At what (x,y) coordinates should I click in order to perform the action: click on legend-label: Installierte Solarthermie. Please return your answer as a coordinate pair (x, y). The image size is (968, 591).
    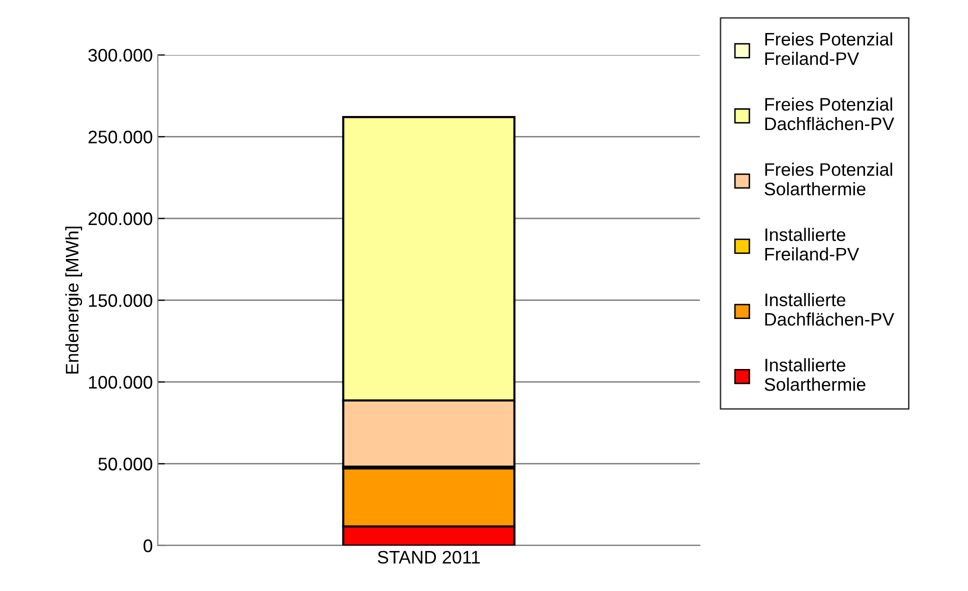
    Looking at the image, I should click on (815, 374).